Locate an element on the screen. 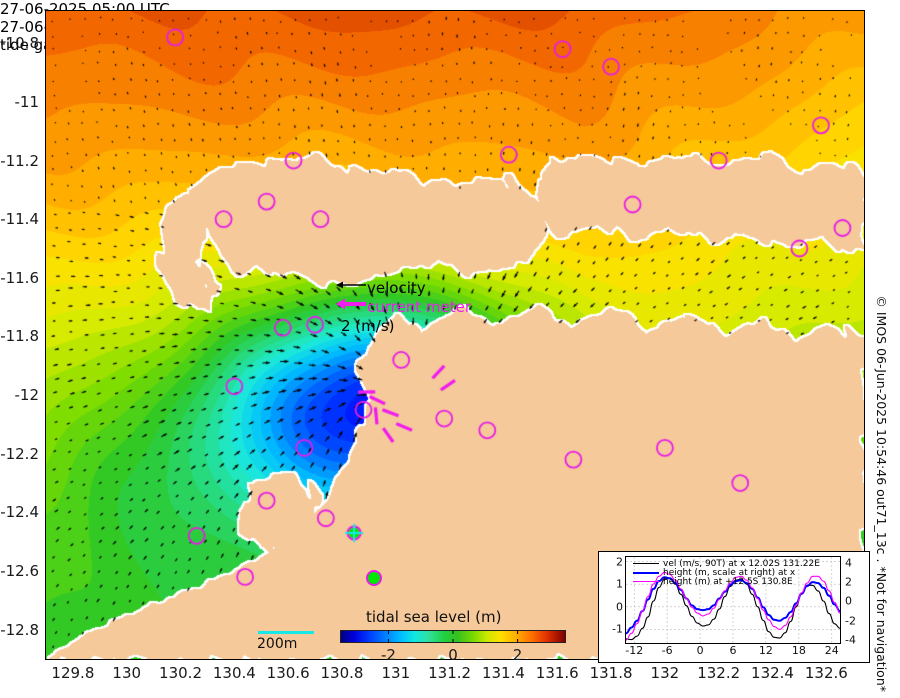  x-tick-label: 132.2 is located at coordinates (719, 673).